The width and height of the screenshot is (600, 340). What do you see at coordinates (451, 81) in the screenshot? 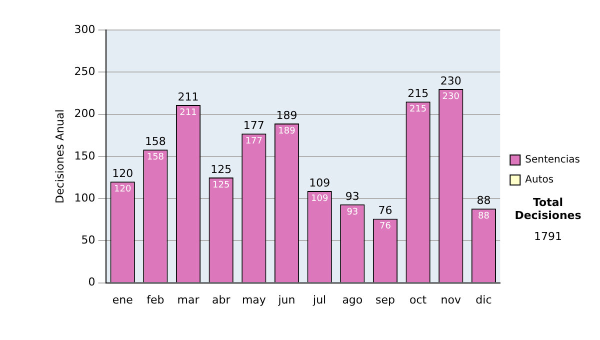
I see `total-label: 230` at bounding box center [451, 81].